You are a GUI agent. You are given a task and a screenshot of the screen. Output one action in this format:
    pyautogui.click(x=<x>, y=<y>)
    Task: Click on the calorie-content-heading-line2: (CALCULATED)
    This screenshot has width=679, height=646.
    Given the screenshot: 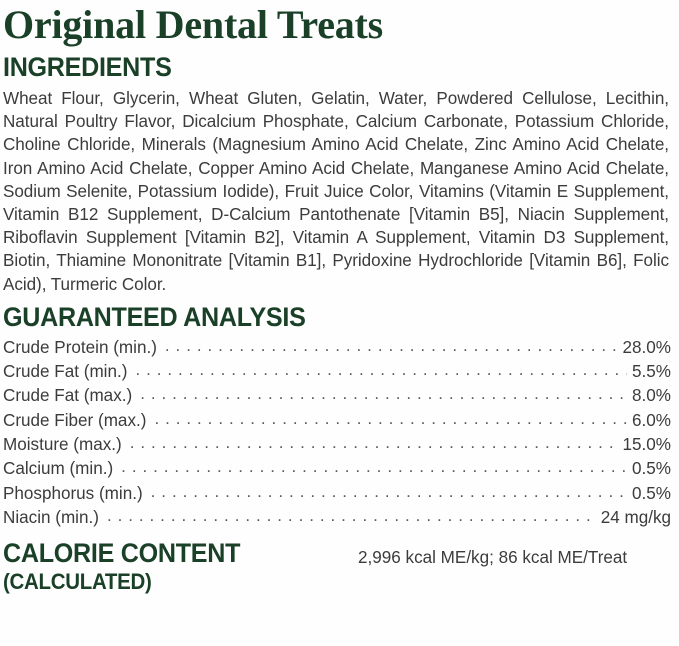 What is the action you would take?
    pyautogui.click(x=77, y=582)
    